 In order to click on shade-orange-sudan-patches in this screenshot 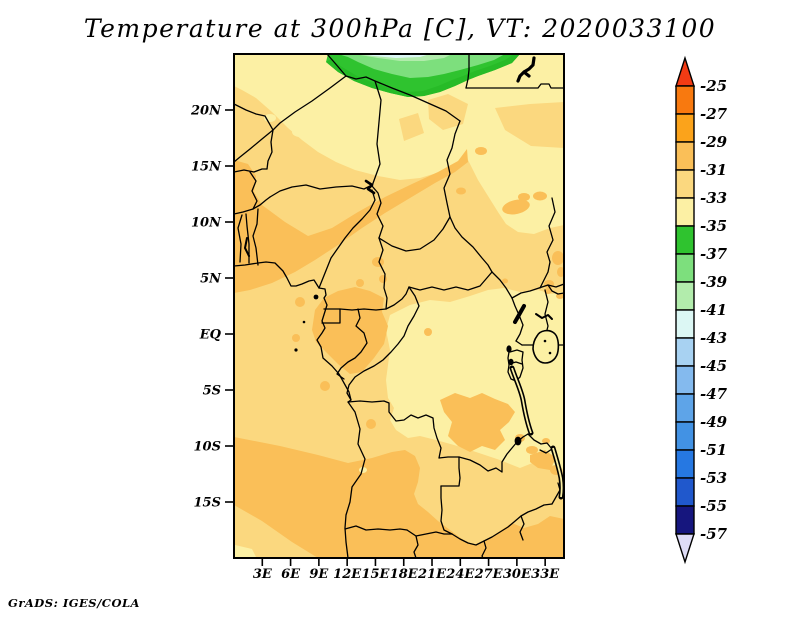, I will do `click(501, 181)`.